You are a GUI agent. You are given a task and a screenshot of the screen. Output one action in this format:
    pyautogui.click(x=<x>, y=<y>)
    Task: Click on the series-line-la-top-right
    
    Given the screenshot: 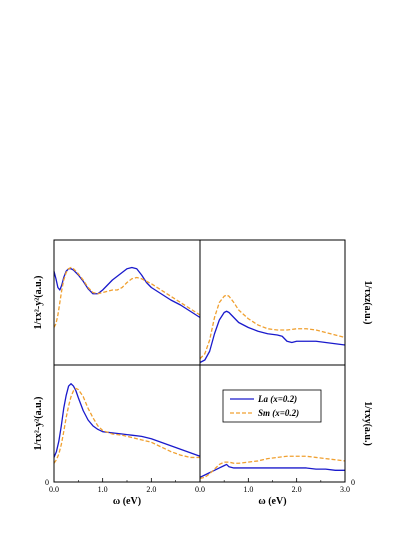 What is the action you would take?
    pyautogui.click(x=272, y=337)
    